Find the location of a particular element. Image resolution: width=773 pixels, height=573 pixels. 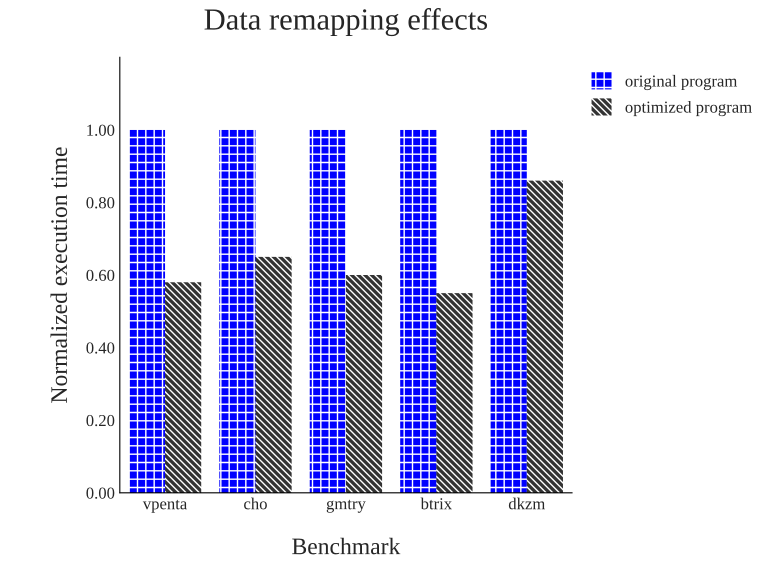

legend-label: optimized program is located at coordinates (689, 108).